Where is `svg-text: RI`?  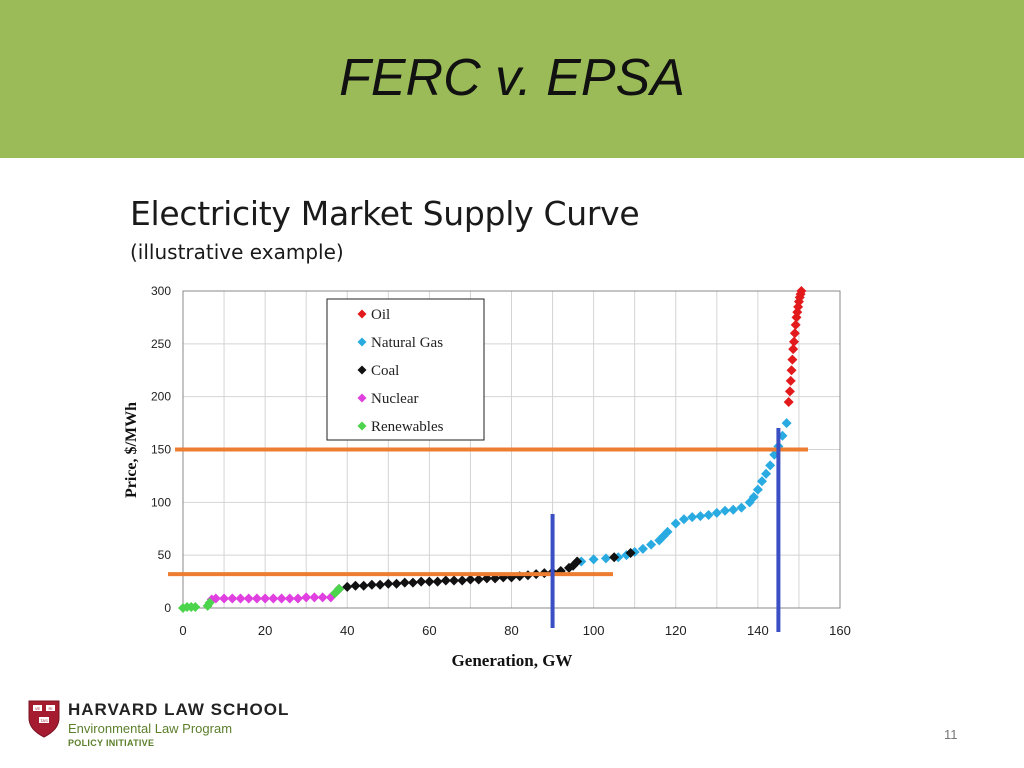 svg-text: RI is located at coordinates (51, 708).